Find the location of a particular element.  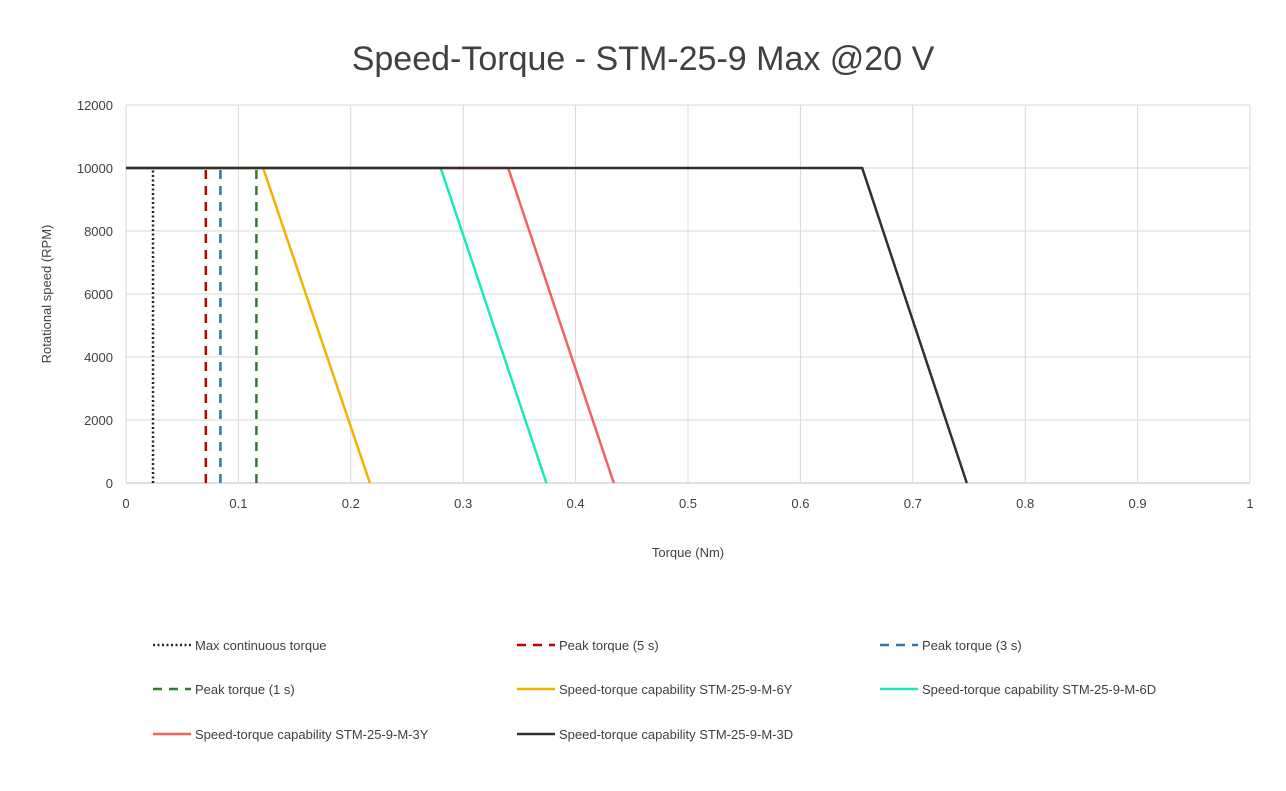

legend-label: Speed-torque capability STM-25-9-M-6Y is located at coordinates (676, 689).